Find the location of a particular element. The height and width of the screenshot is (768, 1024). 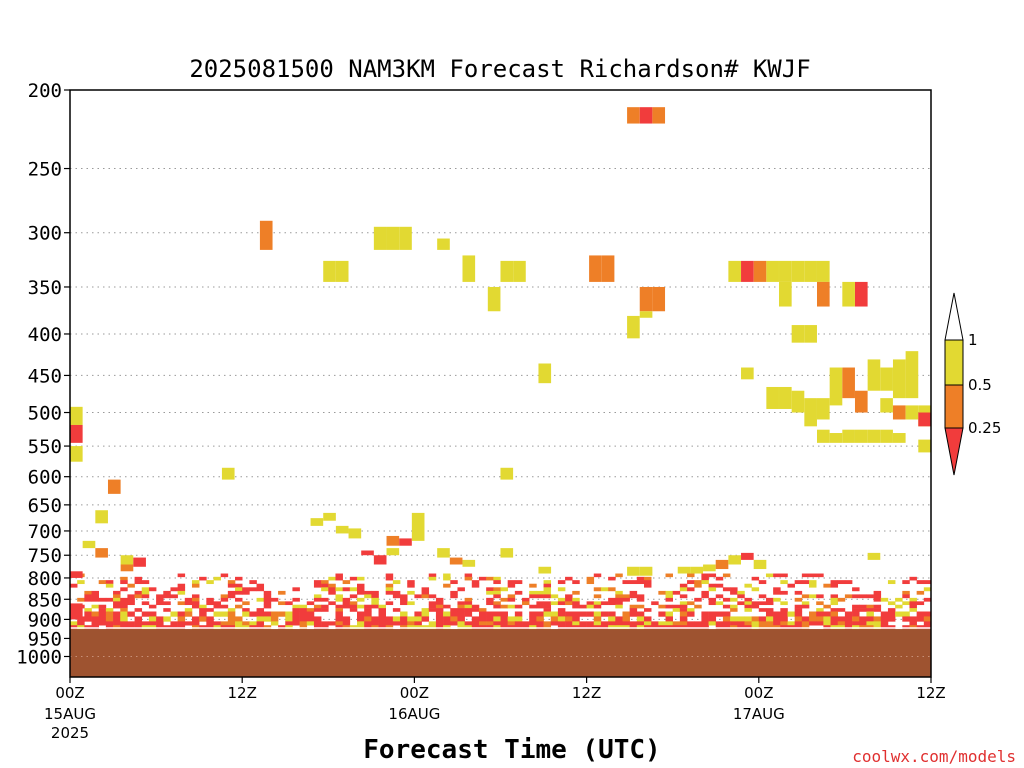

ground-fill is located at coordinates (500, 653).